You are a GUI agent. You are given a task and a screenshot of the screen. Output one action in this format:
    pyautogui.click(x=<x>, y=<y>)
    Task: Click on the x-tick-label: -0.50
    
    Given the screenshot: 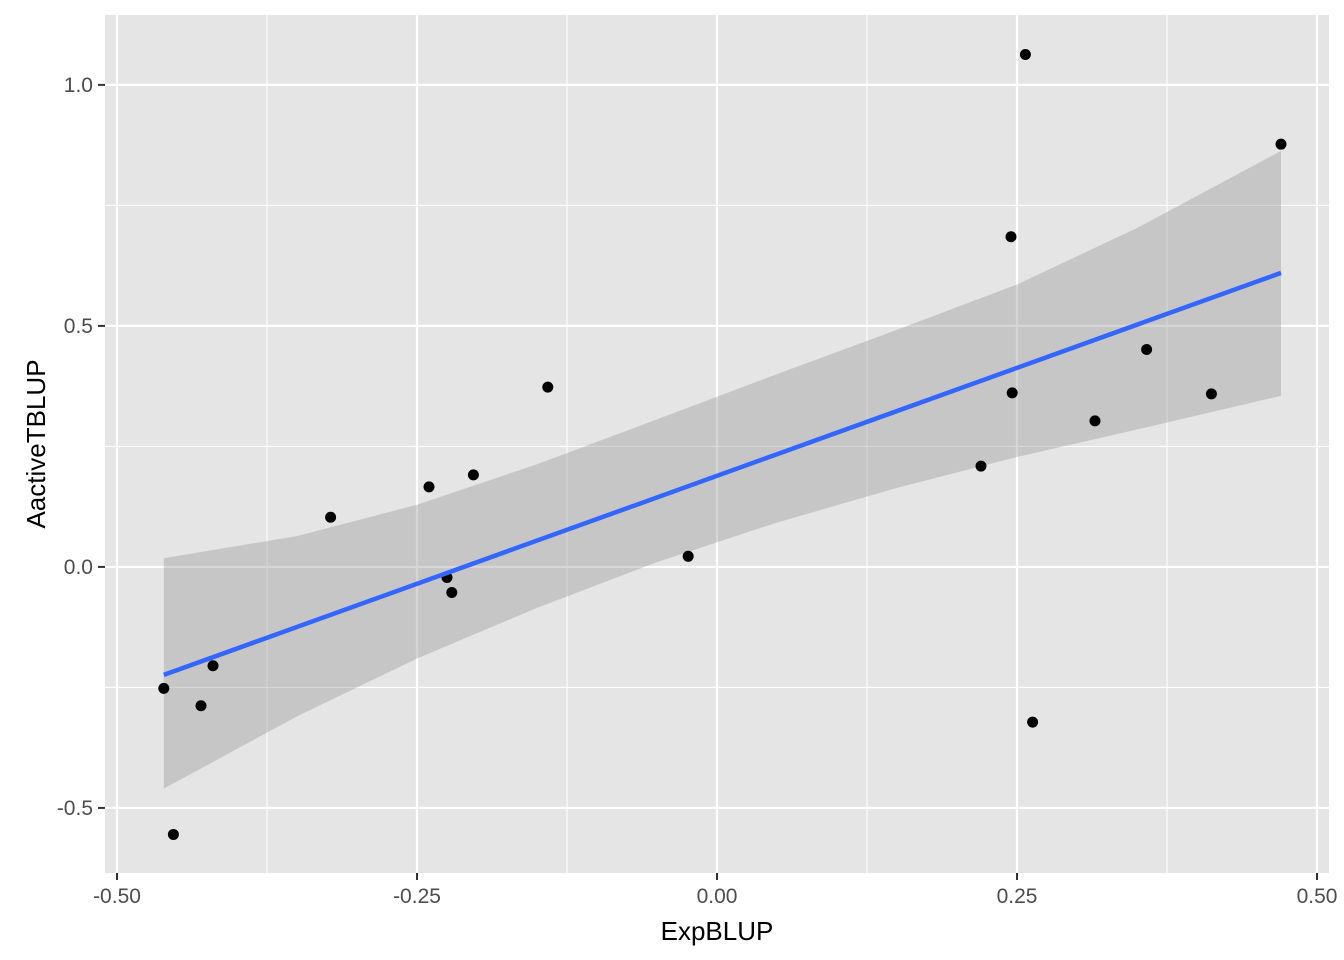 What is the action you would take?
    pyautogui.click(x=117, y=896)
    